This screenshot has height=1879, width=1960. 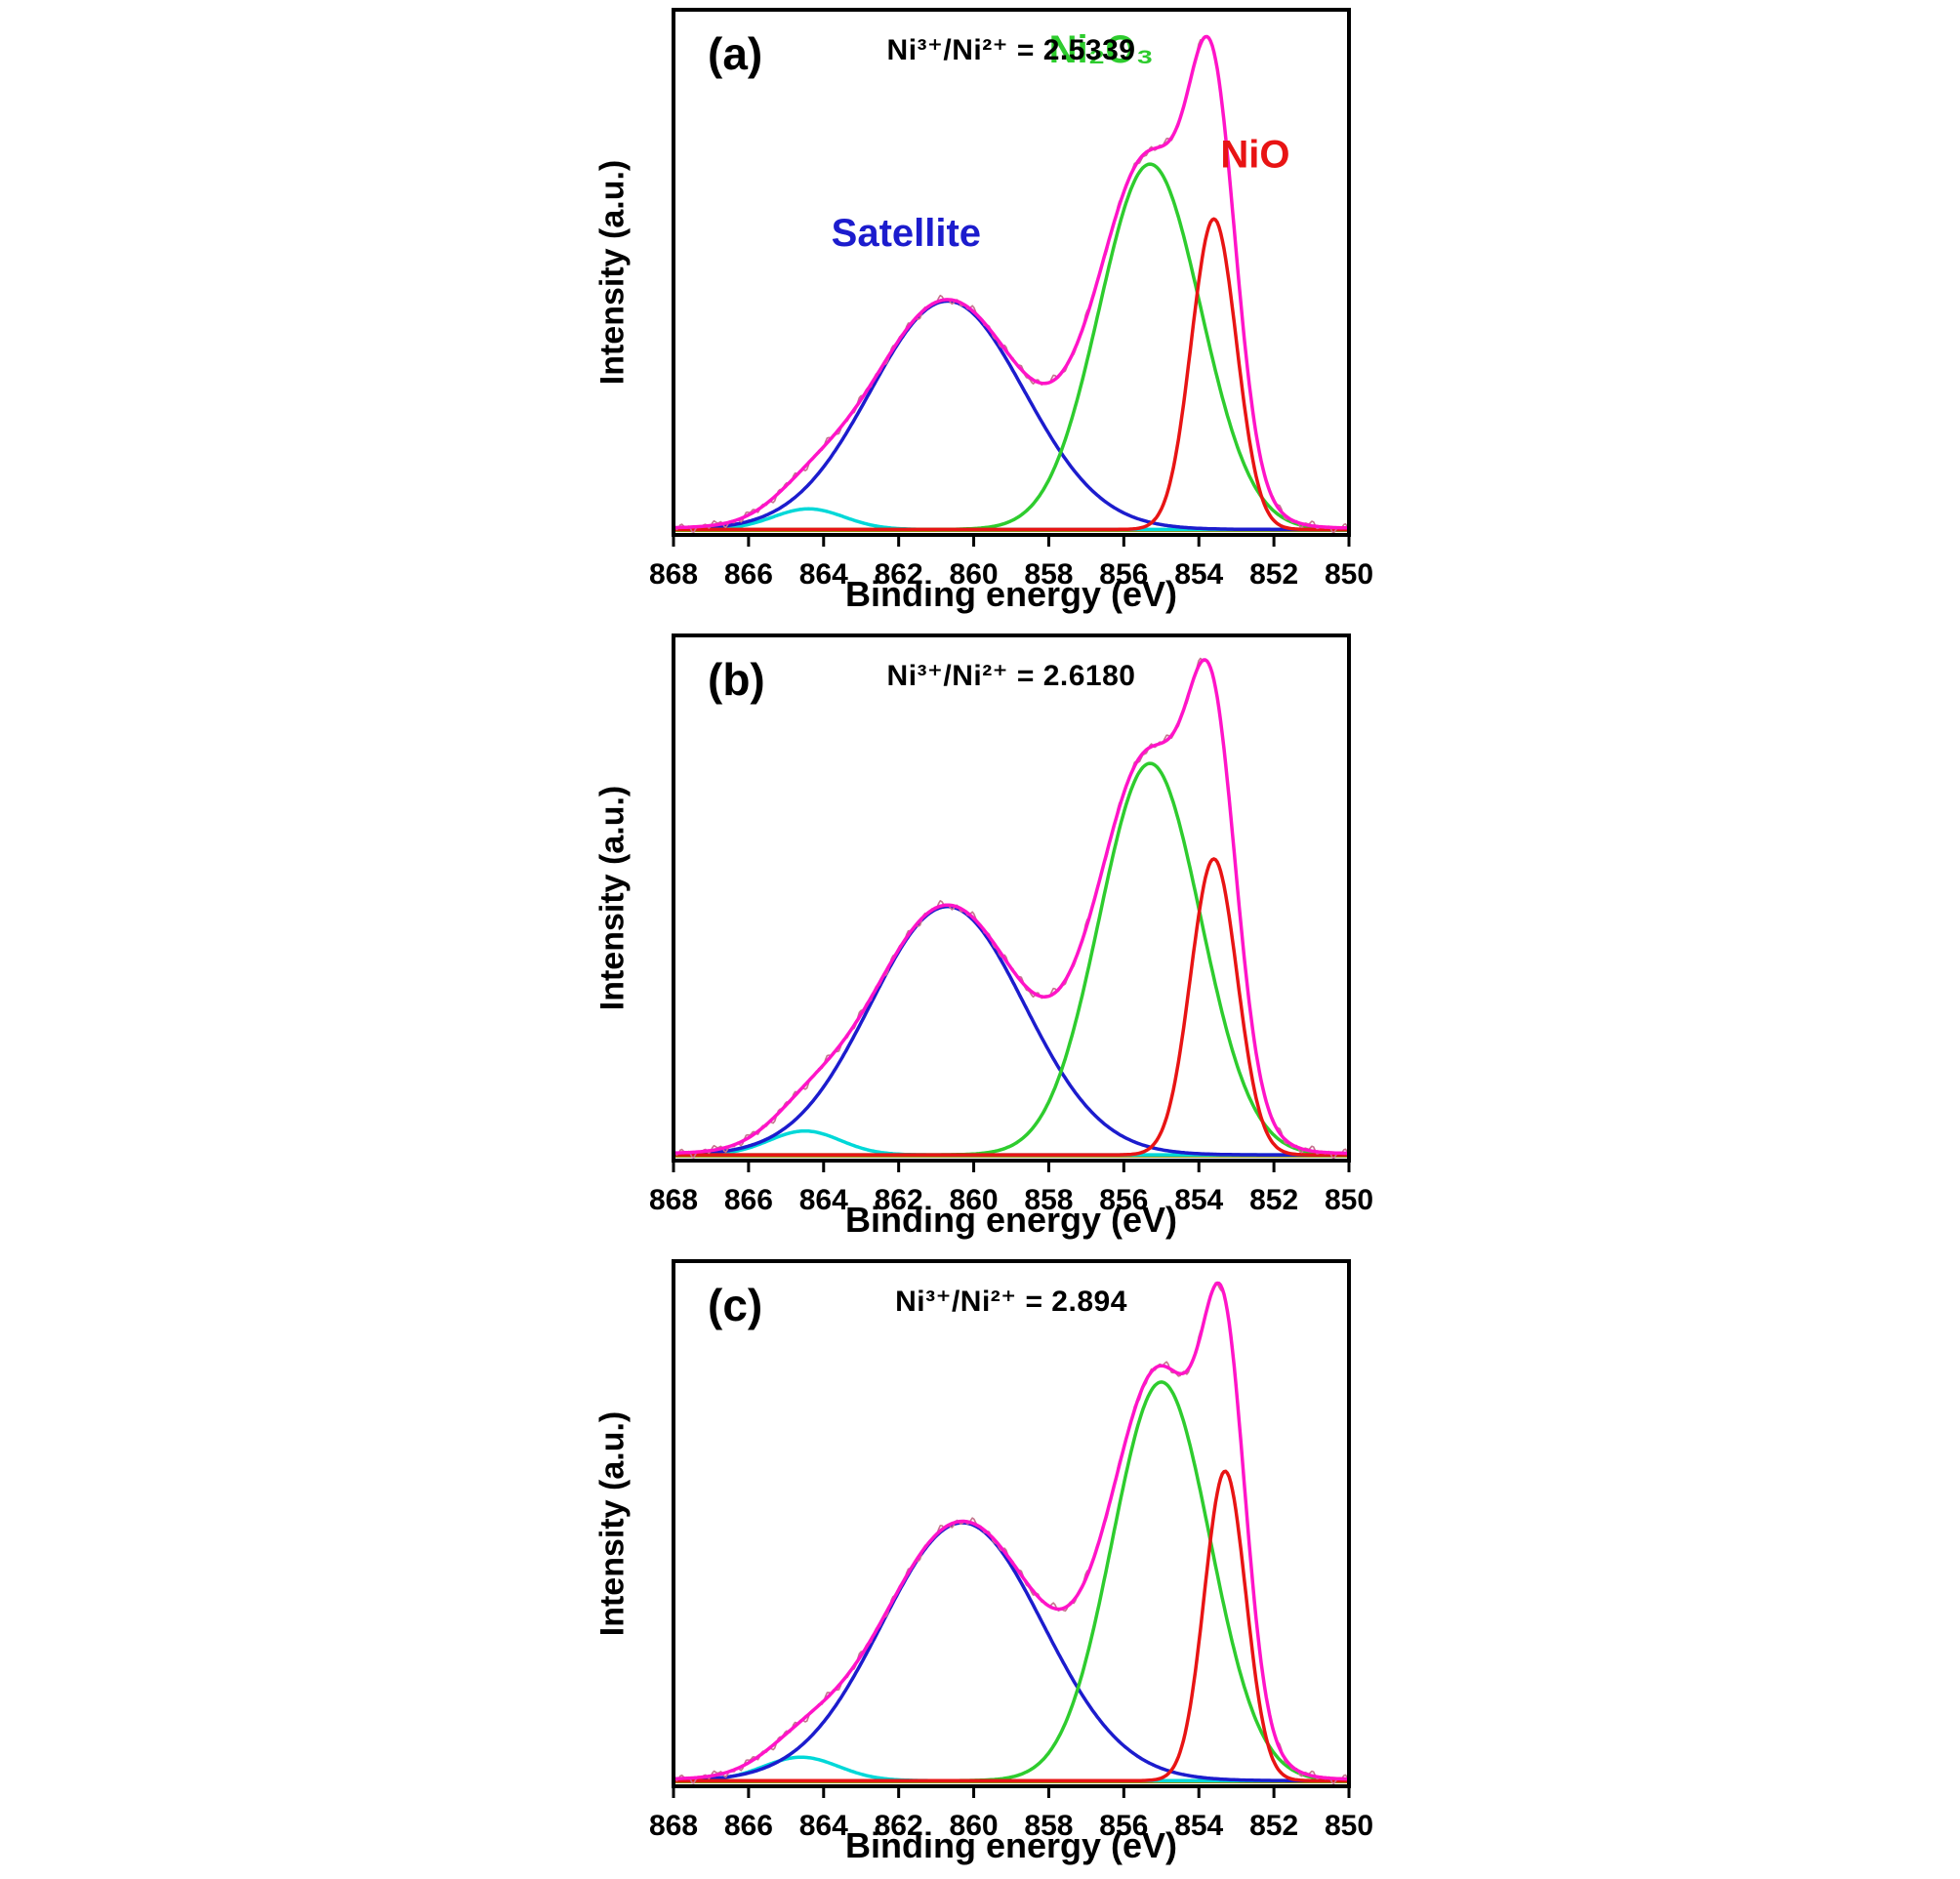 What do you see at coordinates (1011, 1220) in the screenshot?
I see `x-axis-label-b: Binding energy (eV)` at bounding box center [1011, 1220].